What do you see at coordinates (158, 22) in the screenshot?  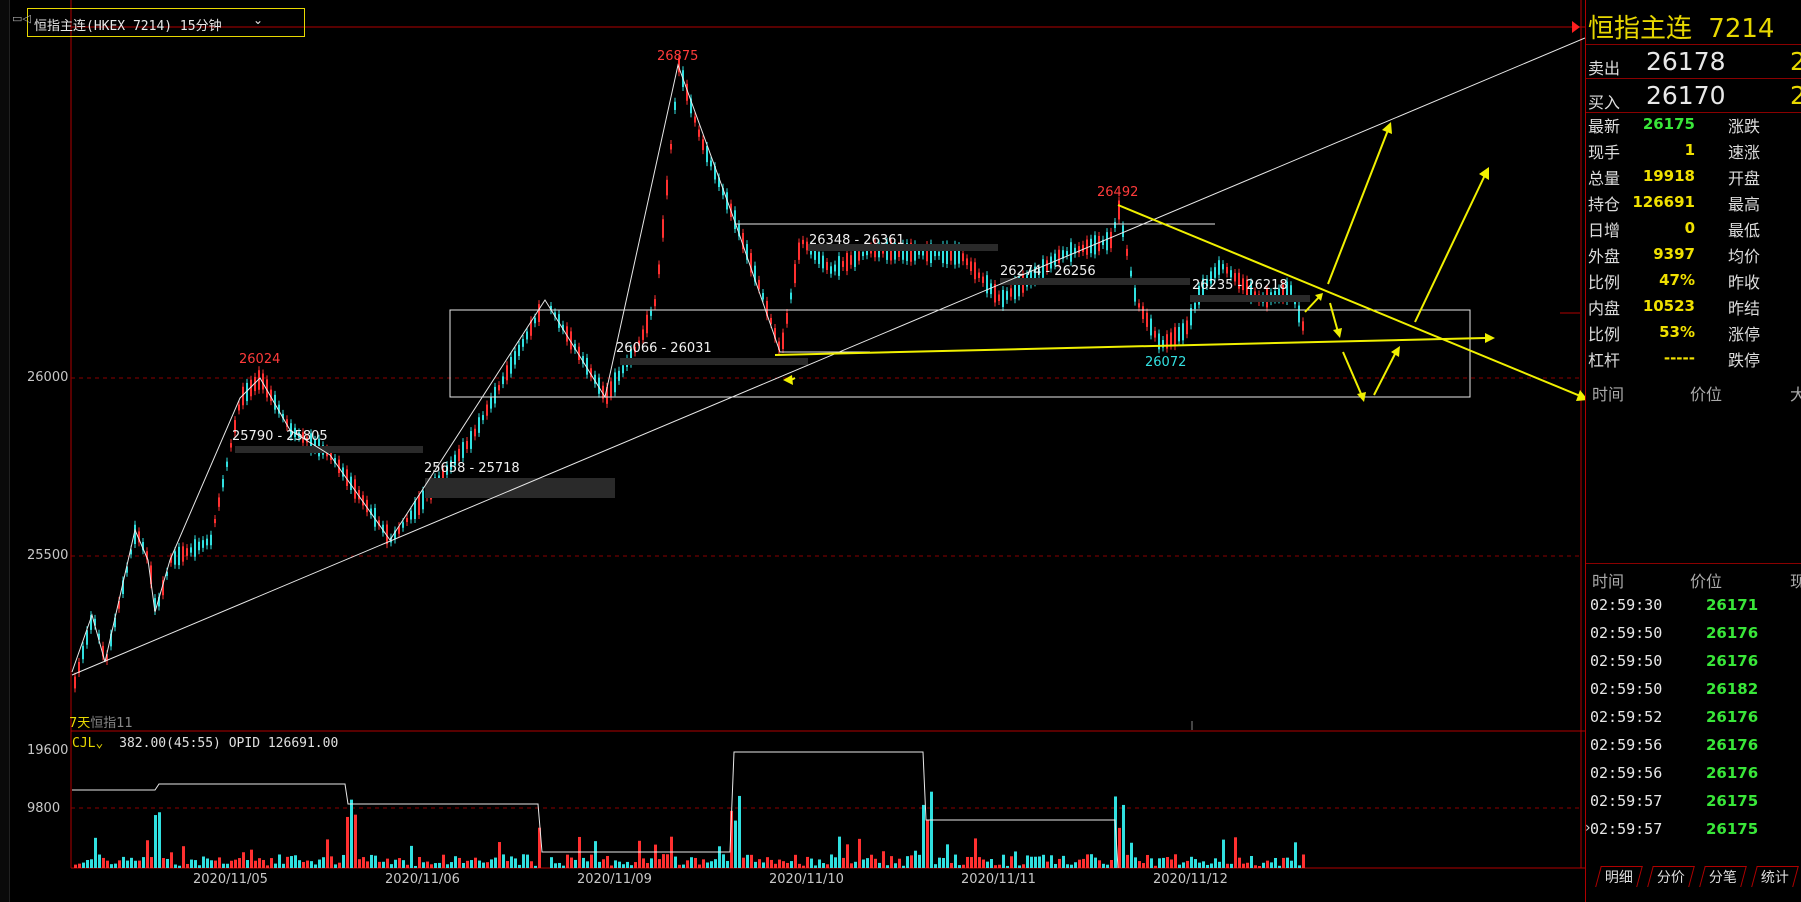 I see `chart-title-box: ▭◁ 恒指主连(HKEX 7214) 15分钟 ⌄` at bounding box center [158, 22].